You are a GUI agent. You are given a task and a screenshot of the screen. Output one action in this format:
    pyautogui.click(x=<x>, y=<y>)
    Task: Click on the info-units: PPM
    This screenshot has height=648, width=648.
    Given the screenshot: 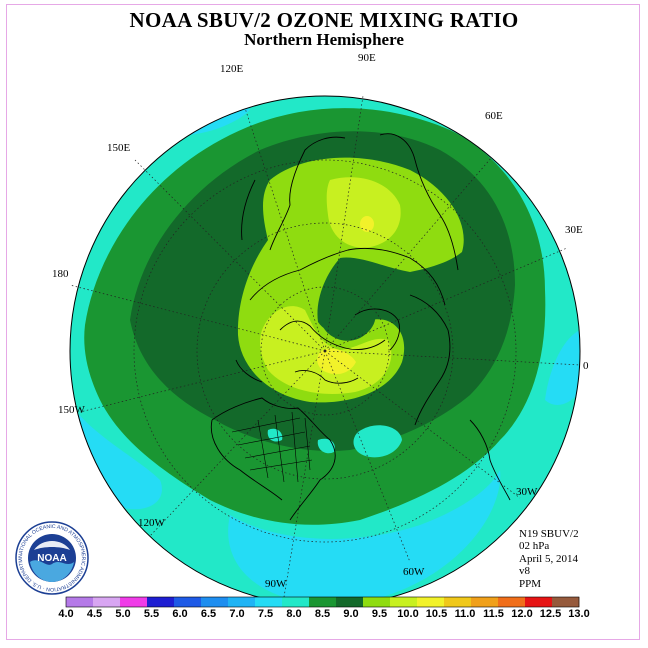 What is the action you would take?
    pyautogui.click(x=530, y=583)
    